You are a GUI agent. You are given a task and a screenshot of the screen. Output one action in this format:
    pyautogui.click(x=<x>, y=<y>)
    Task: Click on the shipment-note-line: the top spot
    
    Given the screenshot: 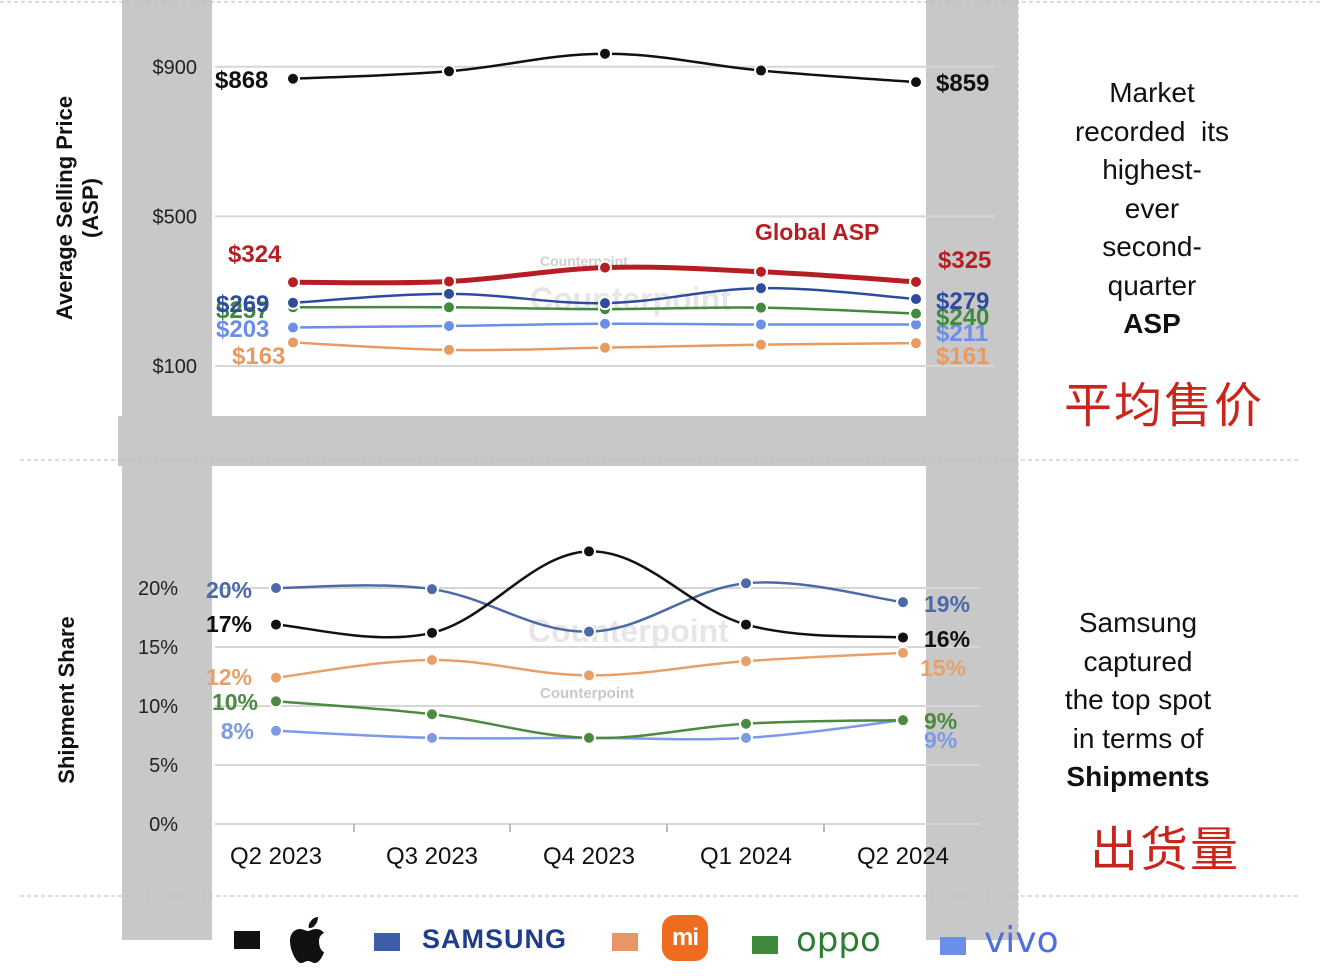 What is the action you would take?
    pyautogui.click(x=1138, y=699)
    